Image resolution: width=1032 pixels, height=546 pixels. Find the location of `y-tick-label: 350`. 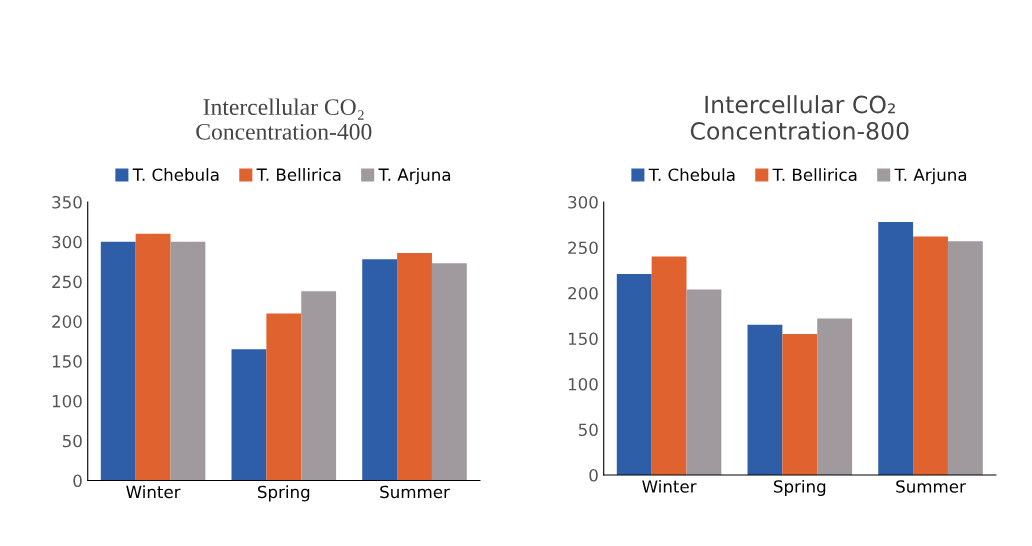

y-tick-label: 350 is located at coordinates (67, 202).